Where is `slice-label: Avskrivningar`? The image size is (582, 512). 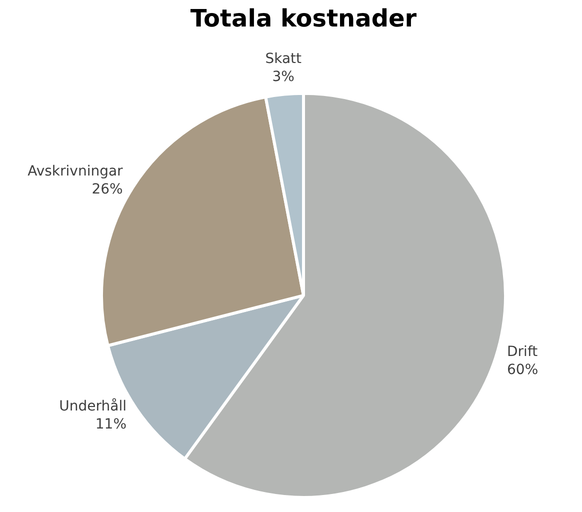
slice-label: Avskrivningar is located at coordinates (76, 171).